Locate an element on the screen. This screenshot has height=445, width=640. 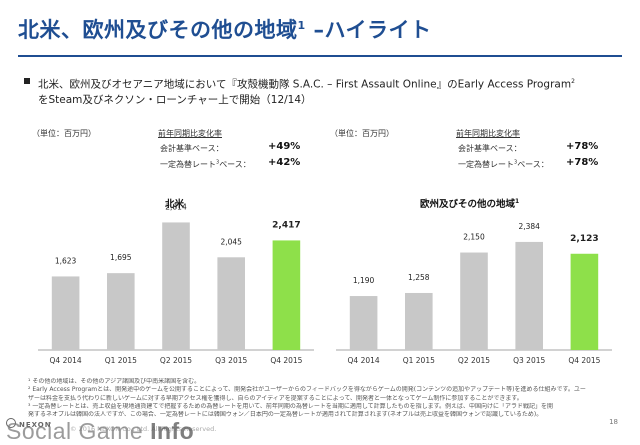
page-number: 18 is located at coordinates (613, 422).